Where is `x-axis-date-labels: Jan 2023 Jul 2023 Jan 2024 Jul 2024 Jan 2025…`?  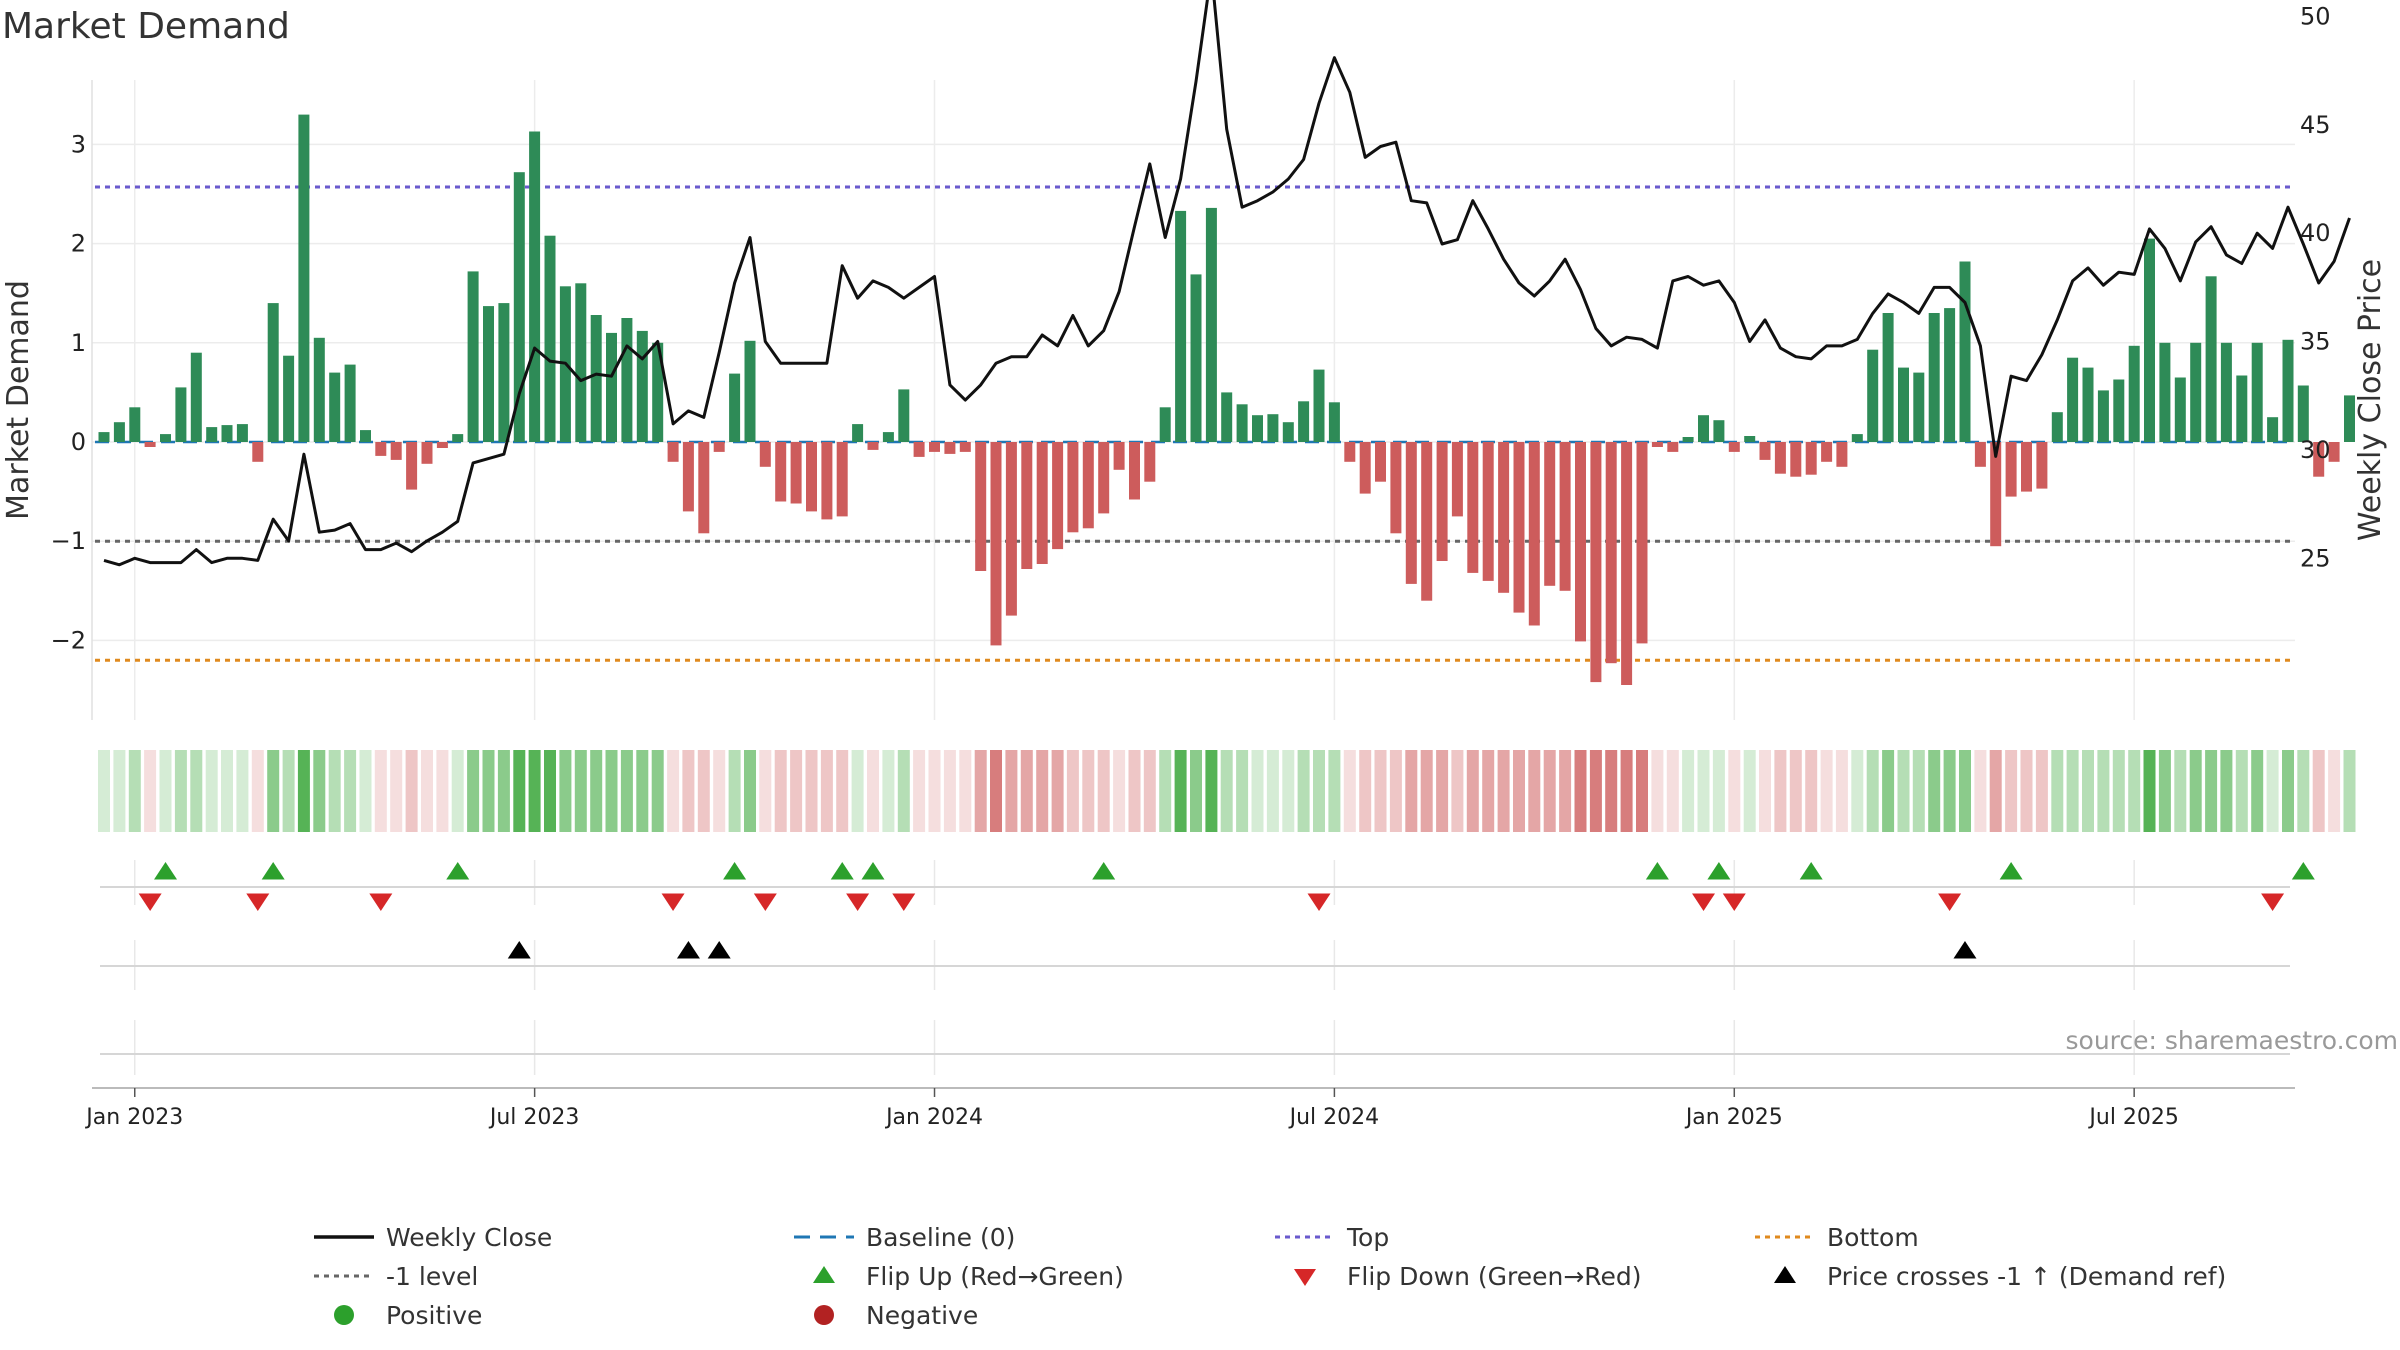
x-axis-date-labels: Jan 2023 Jul 2023 Jan 2024 Jul 2024 Jan 2025… is located at coordinates (1131, 1109).